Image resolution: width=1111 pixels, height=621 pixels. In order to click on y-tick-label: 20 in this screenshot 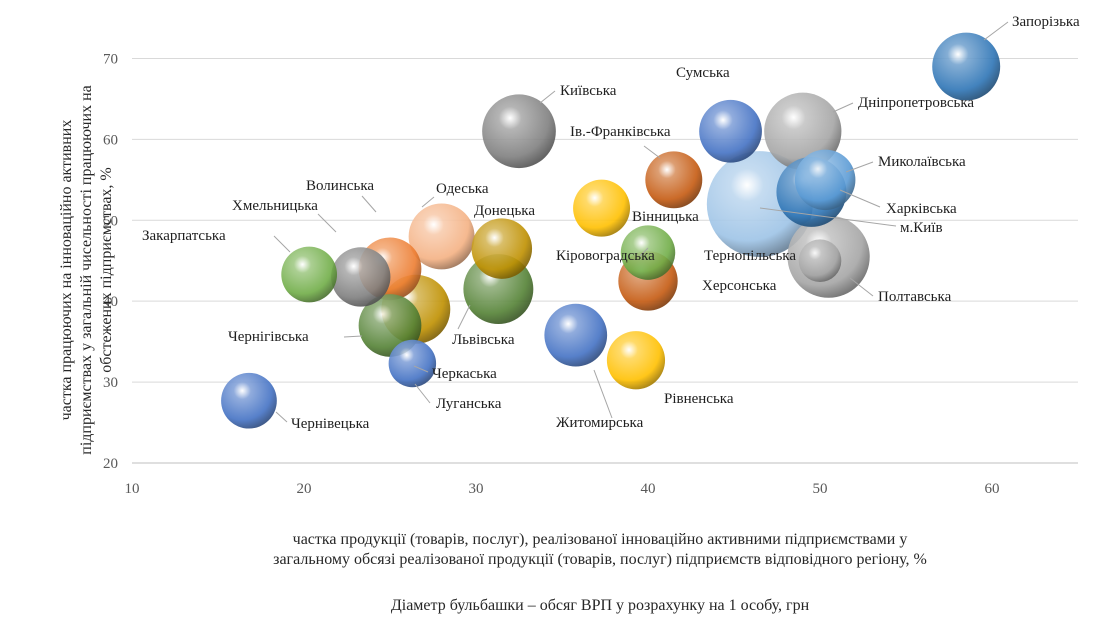, I will do `click(110, 464)`.